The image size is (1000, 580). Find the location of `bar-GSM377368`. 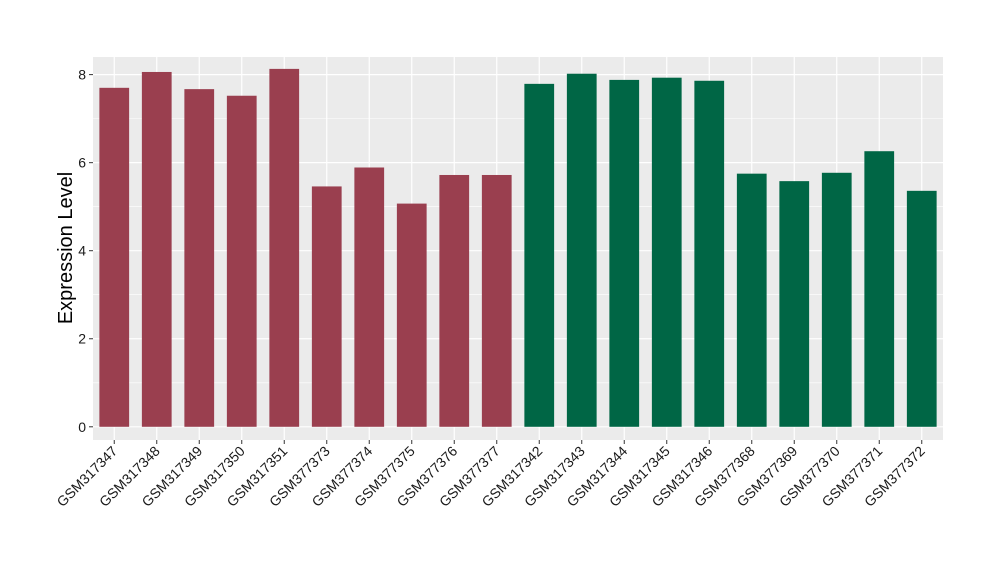

bar-GSM377368 is located at coordinates (751, 300).